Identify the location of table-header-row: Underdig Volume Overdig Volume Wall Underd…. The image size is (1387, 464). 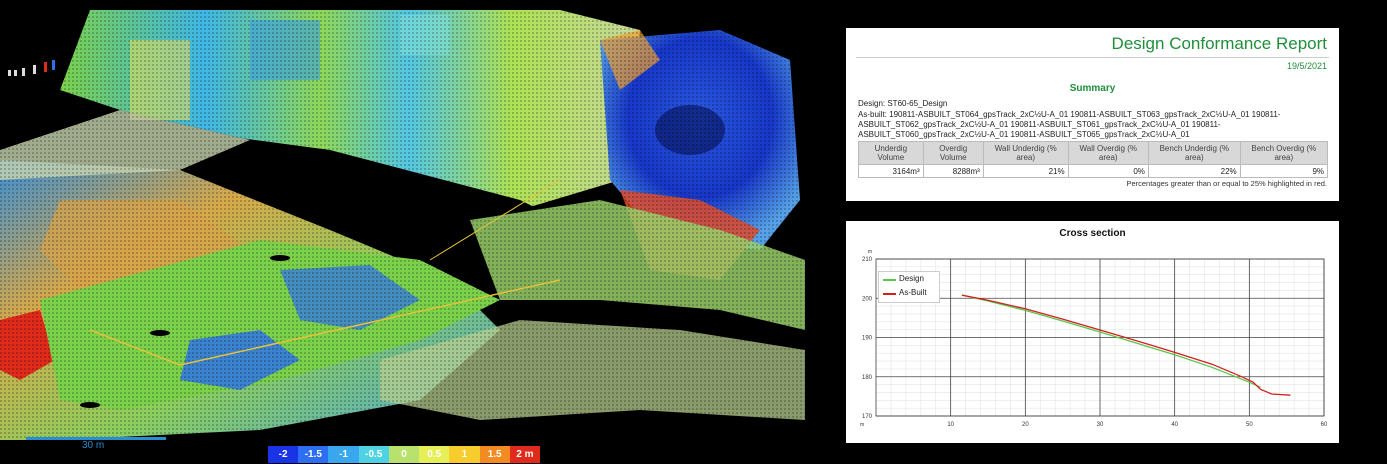
(1093, 153).